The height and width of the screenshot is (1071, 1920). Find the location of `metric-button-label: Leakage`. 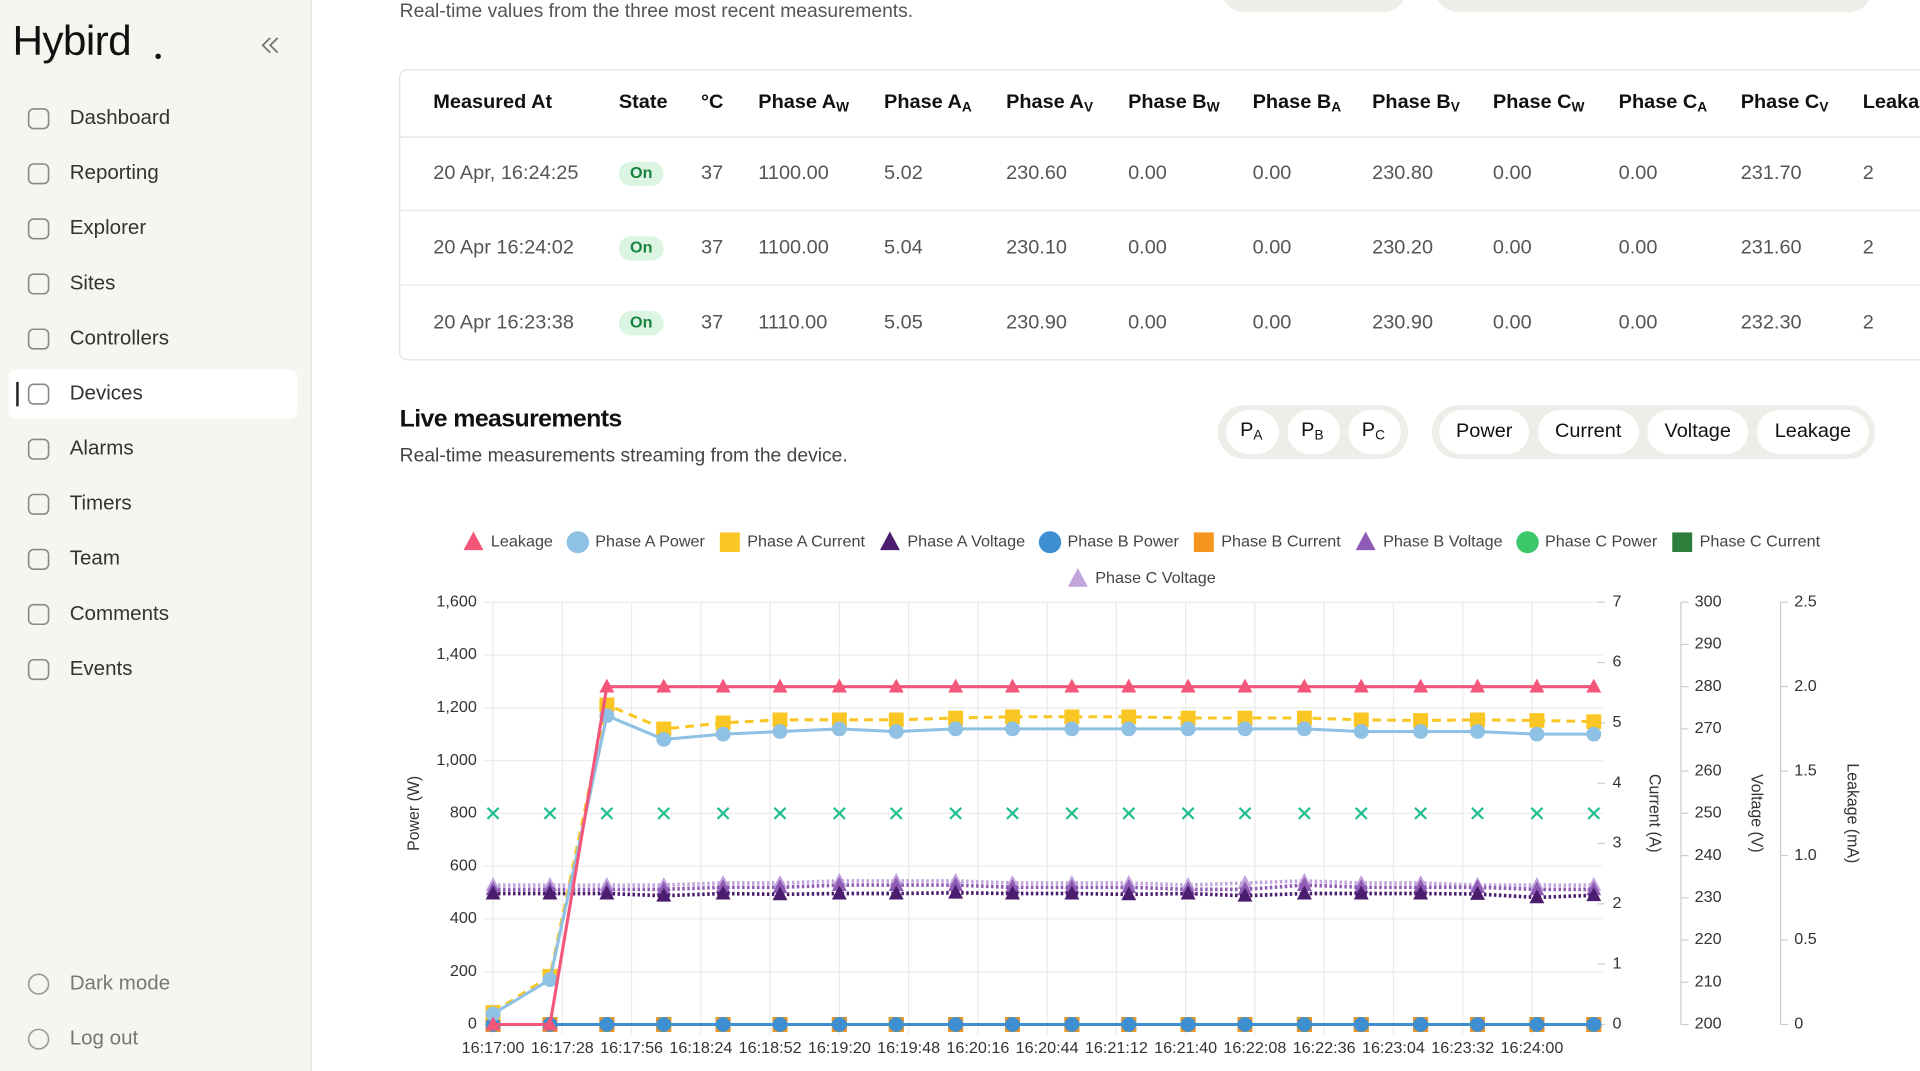

metric-button-label: Leakage is located at coordinates (1813, 431).